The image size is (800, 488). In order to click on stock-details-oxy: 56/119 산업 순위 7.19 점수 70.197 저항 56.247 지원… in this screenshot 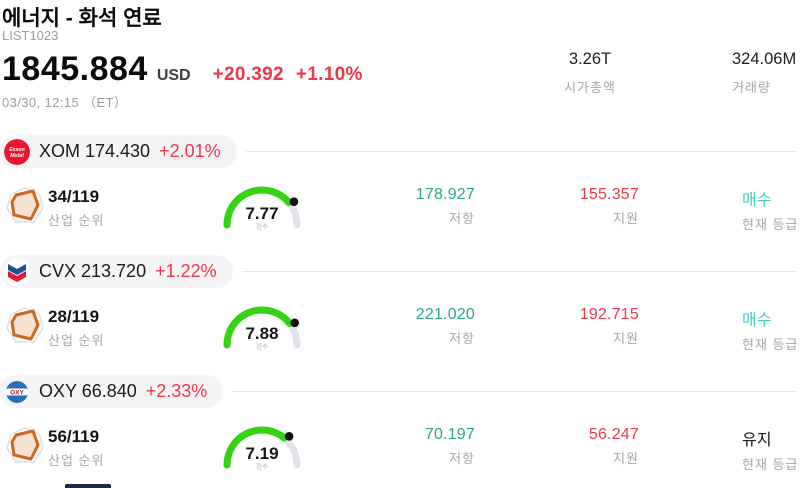, I will do `click(400, 451)`.